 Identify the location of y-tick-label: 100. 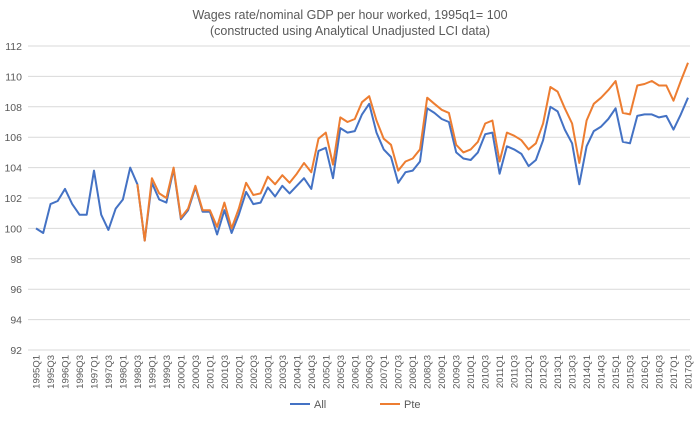
(13, 229).